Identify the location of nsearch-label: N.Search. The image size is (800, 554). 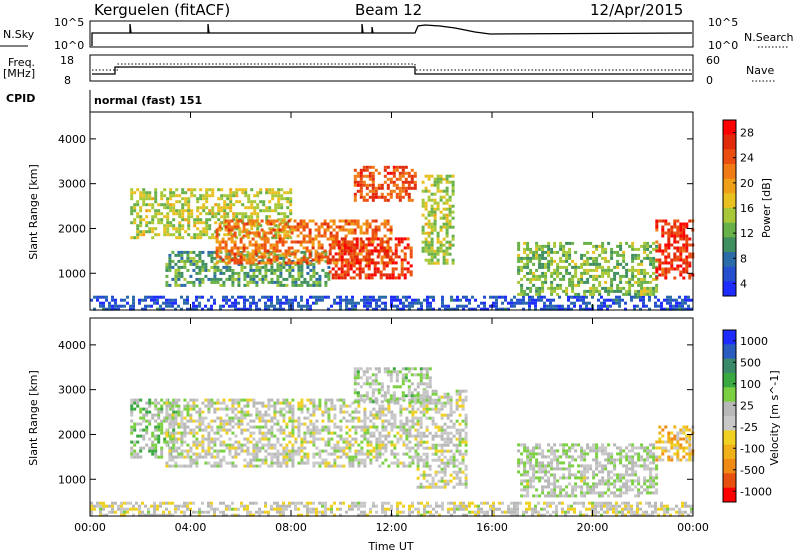
(769, 37).